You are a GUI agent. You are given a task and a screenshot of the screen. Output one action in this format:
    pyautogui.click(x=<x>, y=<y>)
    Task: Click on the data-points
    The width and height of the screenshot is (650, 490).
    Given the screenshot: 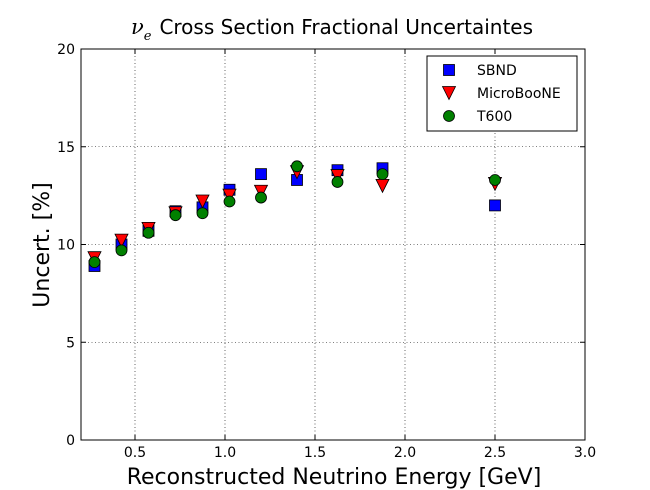 What is the action you would take?
    pyautogui.click(x=295, y=216)
    